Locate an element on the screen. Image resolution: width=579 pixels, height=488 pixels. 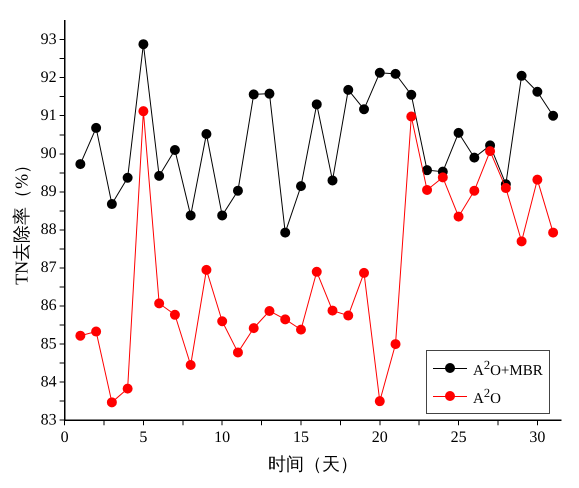
x-tick-label: 0 is located at coordinates (64, 437).